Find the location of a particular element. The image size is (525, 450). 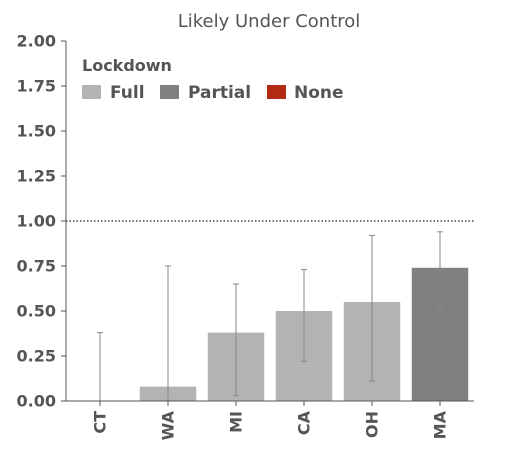

y-tick-label: 2.00 is located at coordinates (36, 41).